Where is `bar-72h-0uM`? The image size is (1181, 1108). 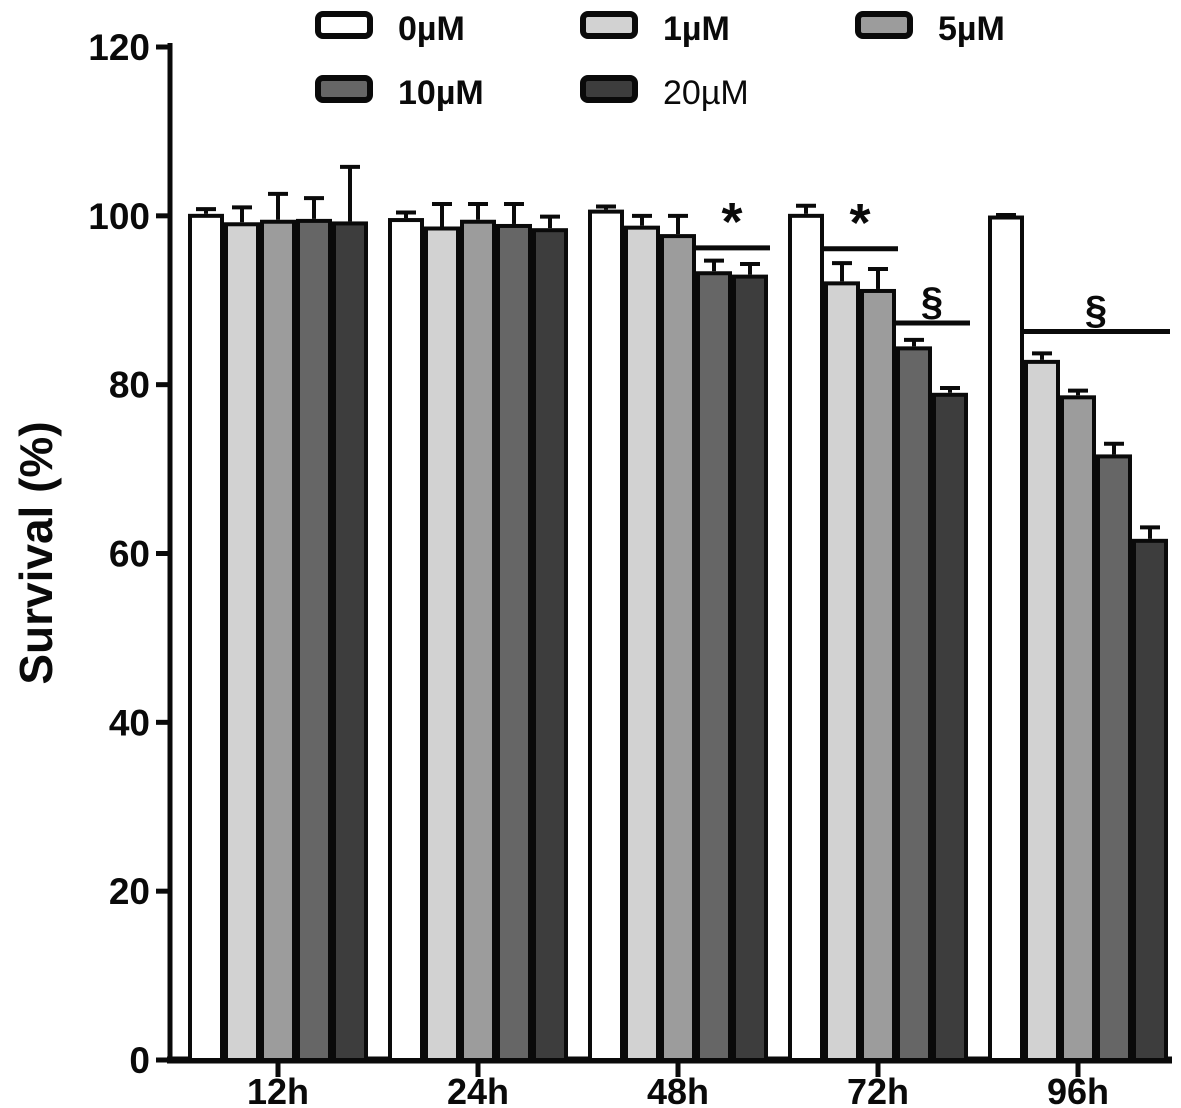 bar-72h-0uM is located at coordinates (806, 638).